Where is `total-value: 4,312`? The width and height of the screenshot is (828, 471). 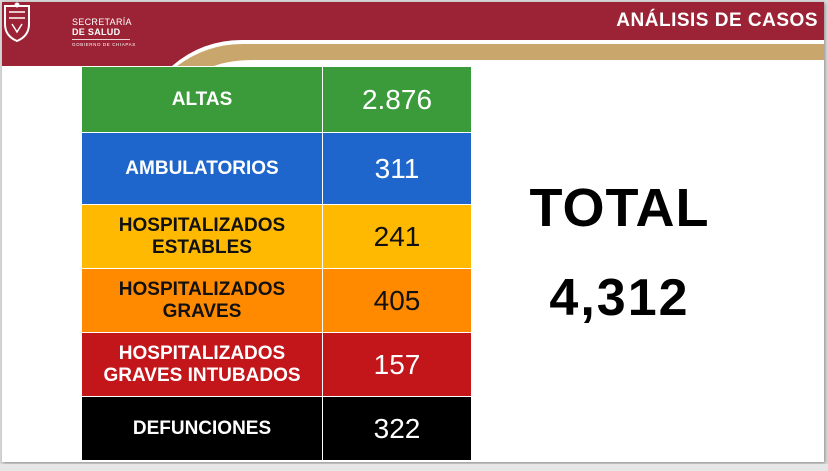
total-value: 4,312 is located at coordinates (619, 298).